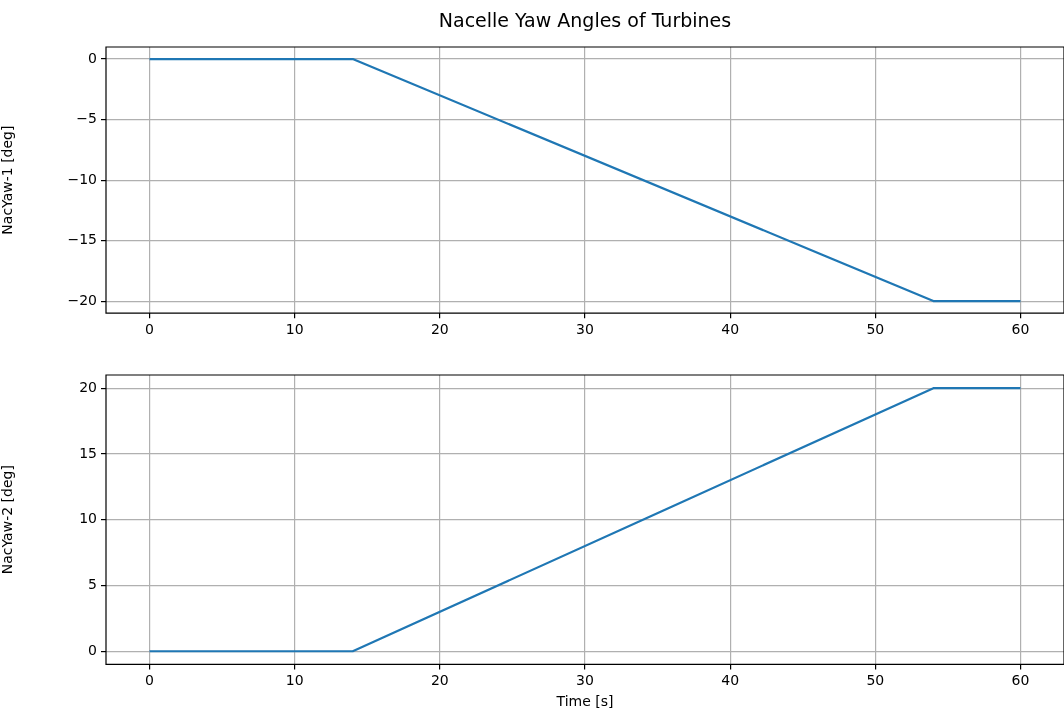 The width and height of the screenshot is (1064, 713). What do you see at coordinates (88, 518) in the screenshot?
I see `y-tick-label: 10` at bounding box center [88, 518].